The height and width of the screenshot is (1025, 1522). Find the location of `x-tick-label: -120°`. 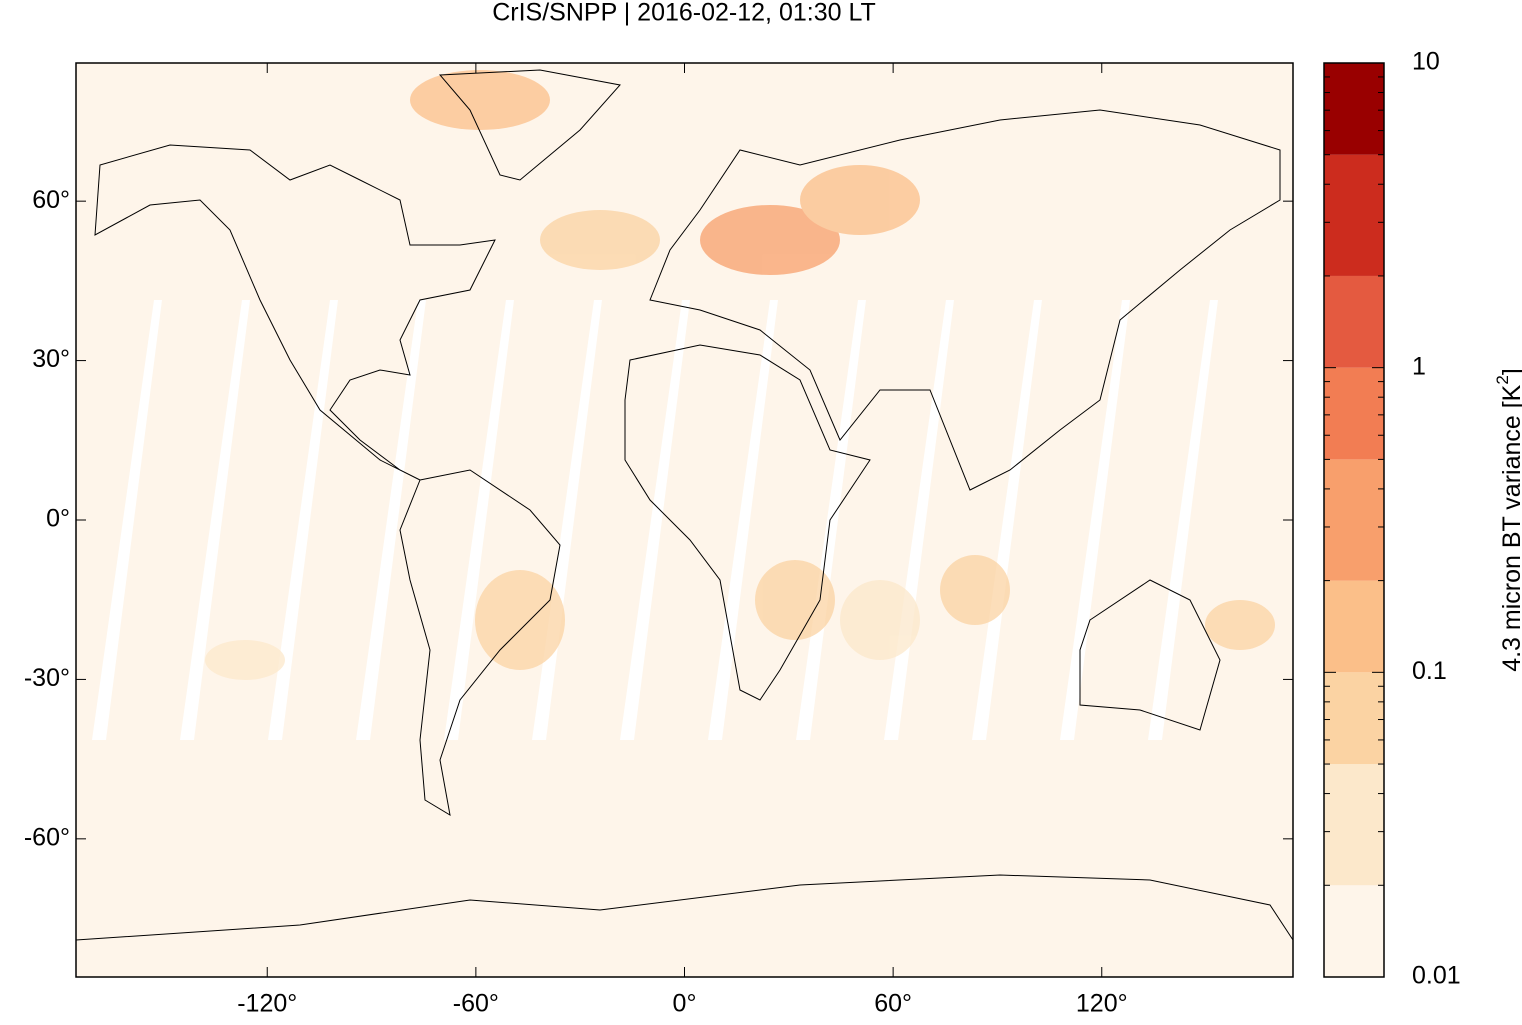

x-tick-label: -120° is located at coordinates (267, 1004).